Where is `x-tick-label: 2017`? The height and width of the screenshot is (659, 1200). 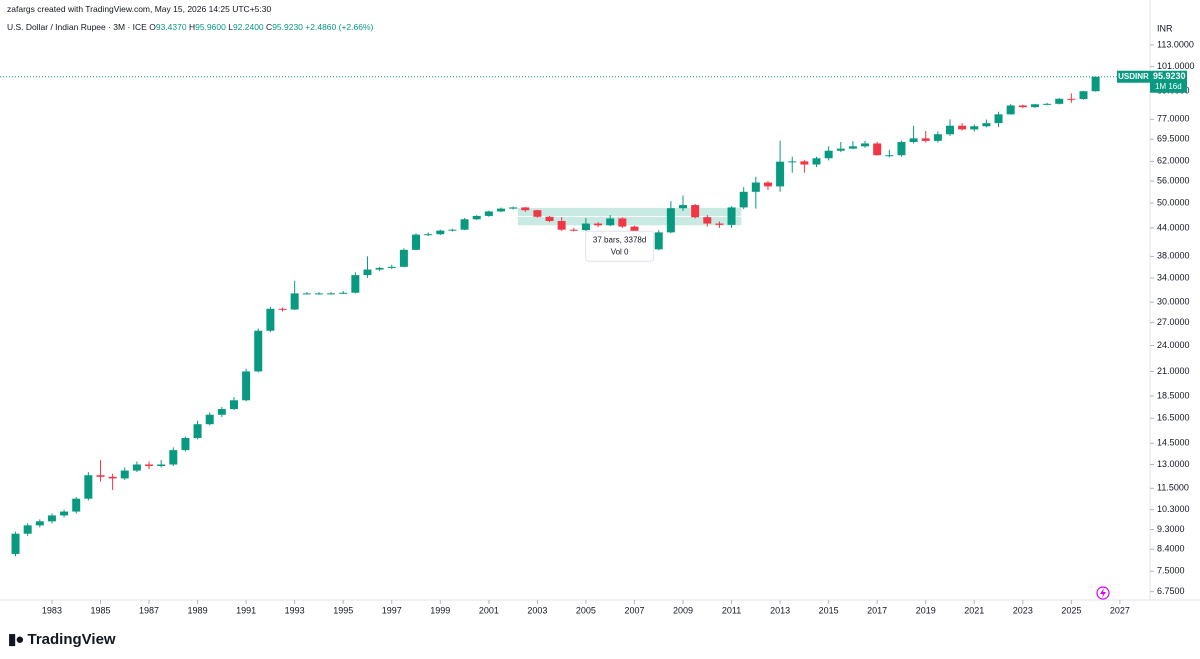 x-tick-label: 2017 is located at coordinates (877, 610).